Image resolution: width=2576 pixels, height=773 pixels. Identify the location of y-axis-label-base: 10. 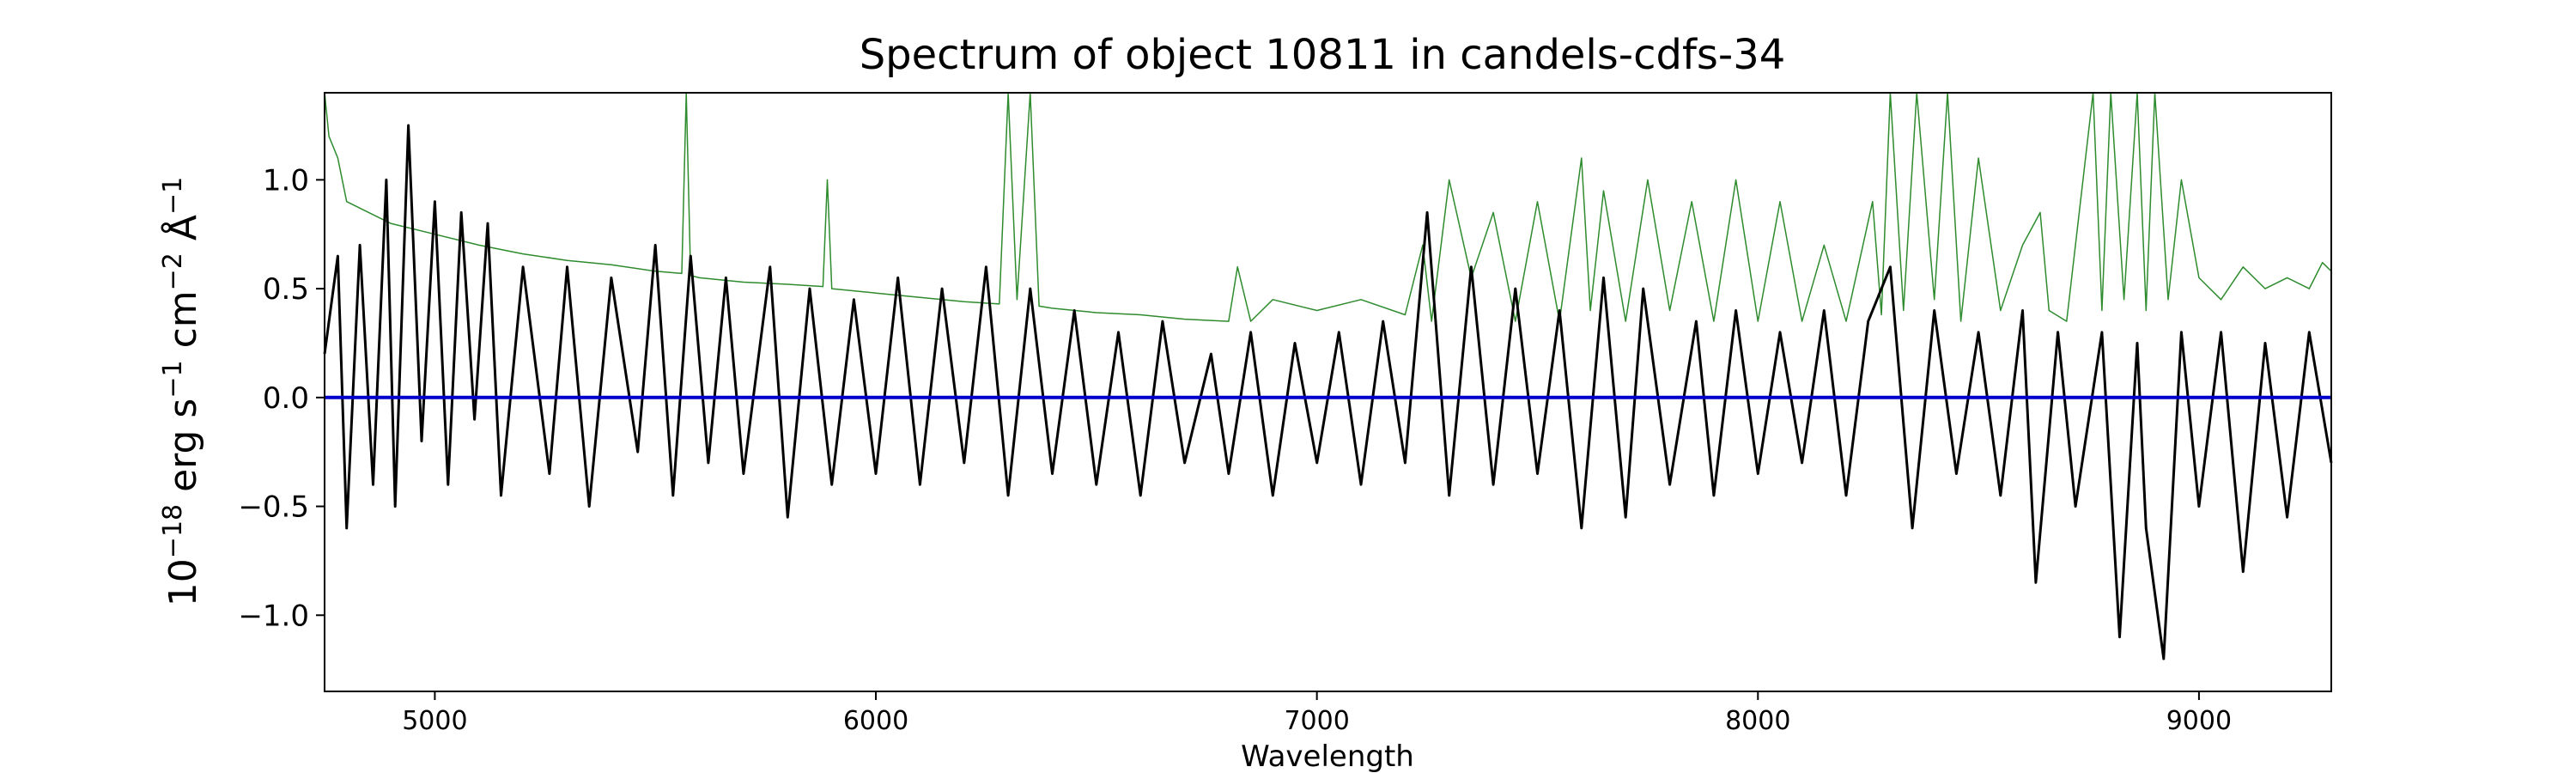
(183, 582).